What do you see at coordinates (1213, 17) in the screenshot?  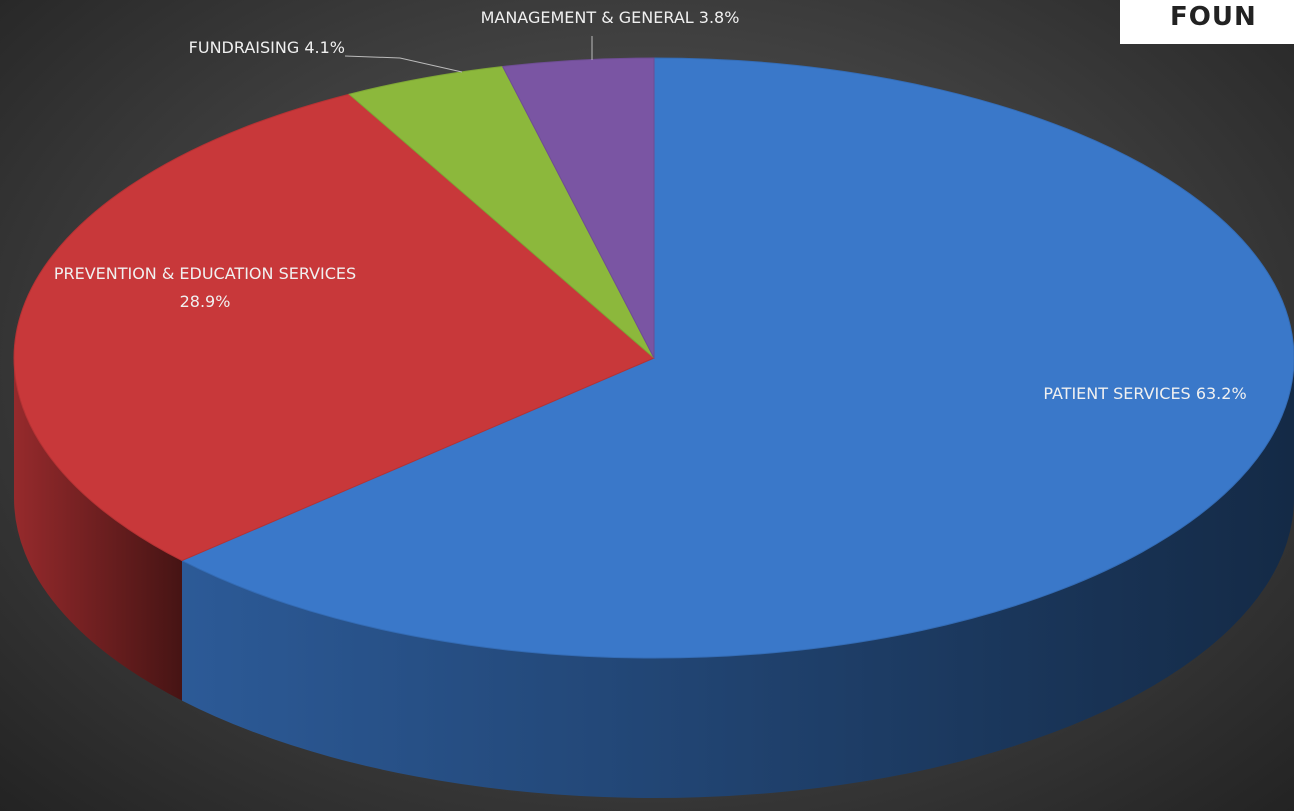 I see `logo-text: FOUN` at bounding box center [1213, 17].